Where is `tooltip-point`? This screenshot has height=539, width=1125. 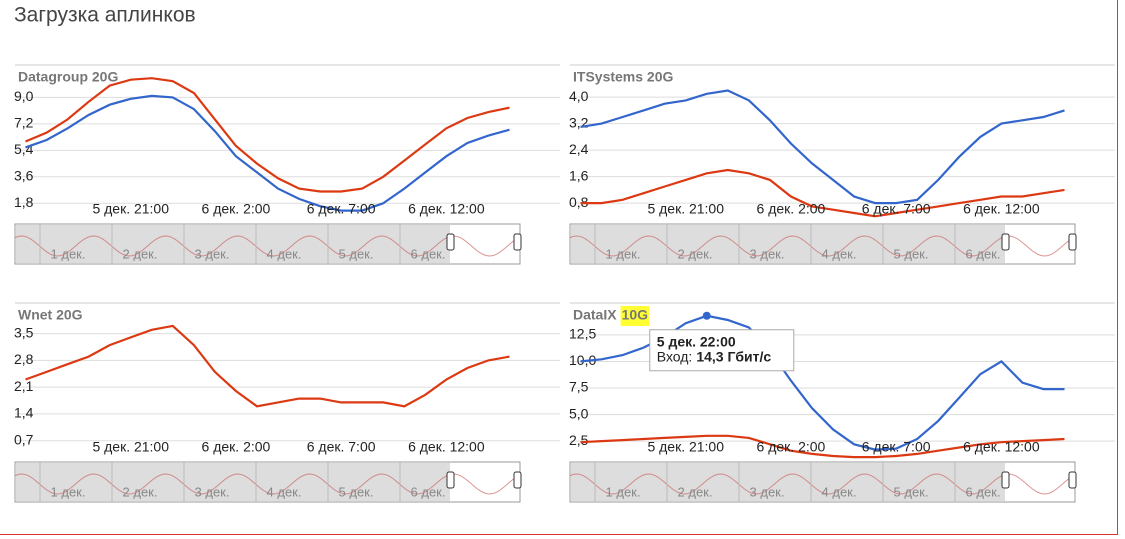 tooltip-point is located at coordinates (706, 315).